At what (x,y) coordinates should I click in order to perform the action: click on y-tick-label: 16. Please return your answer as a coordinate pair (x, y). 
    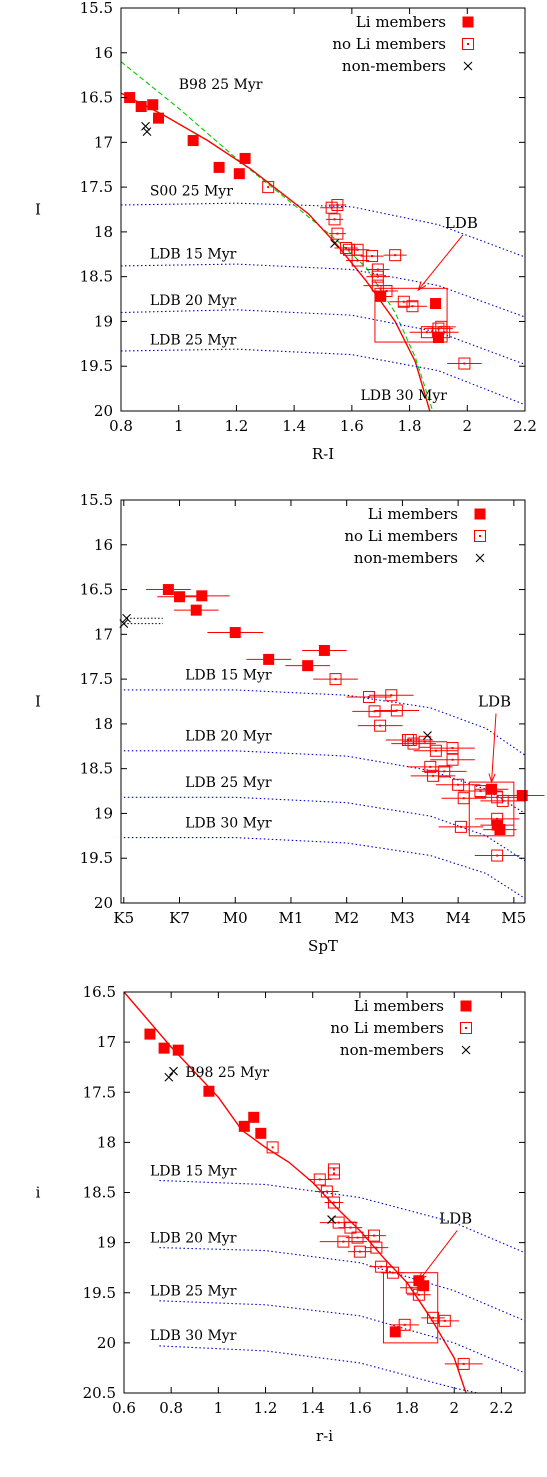
    Looking at the image, I should click on (103, 53).